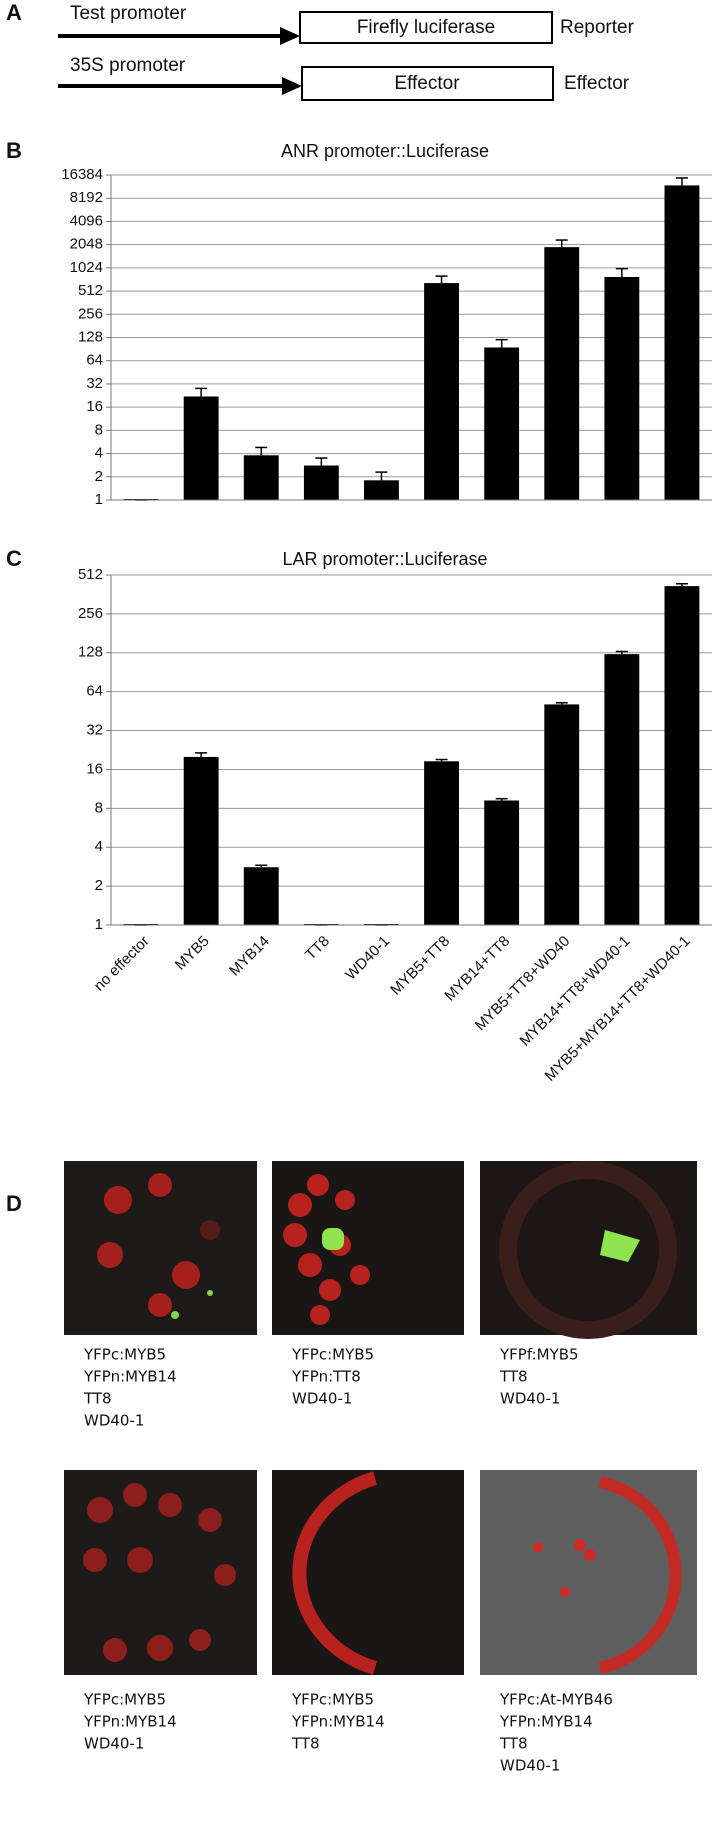 The image size is (718, 1835). I want to click on panel-label: C, so click(14, 558).